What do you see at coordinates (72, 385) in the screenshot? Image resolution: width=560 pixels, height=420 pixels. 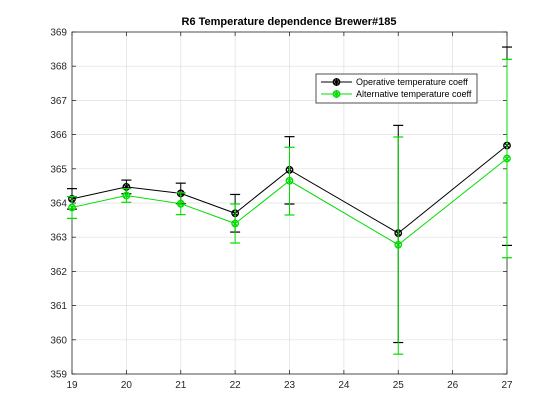 I see `x-tick-label: 19` at bounding box center [72, 385].